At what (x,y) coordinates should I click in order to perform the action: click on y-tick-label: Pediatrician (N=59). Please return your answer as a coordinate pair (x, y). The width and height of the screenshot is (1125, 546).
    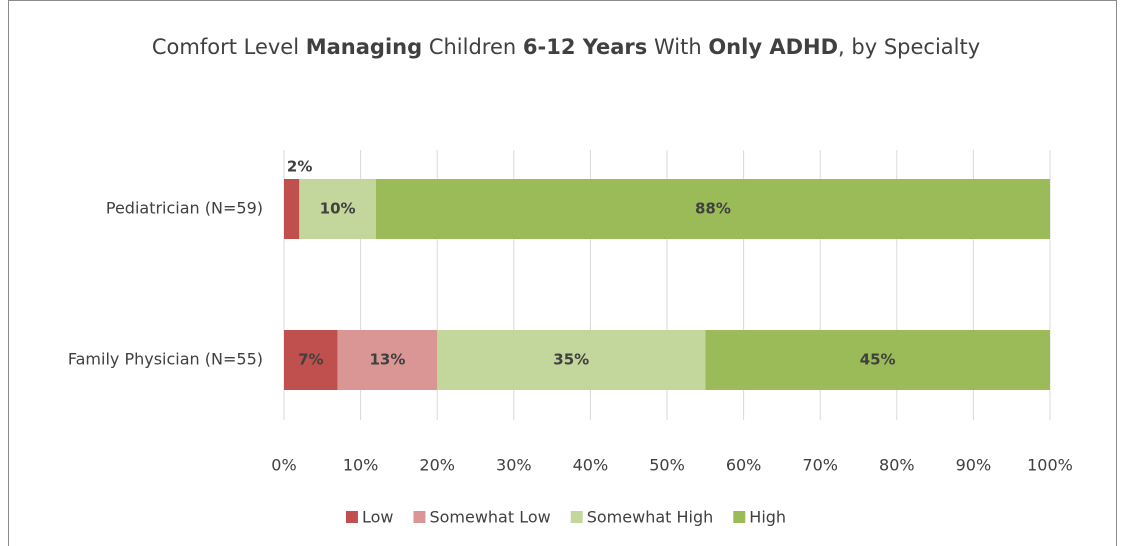
    Looking at the image, I should click on (184, 208).